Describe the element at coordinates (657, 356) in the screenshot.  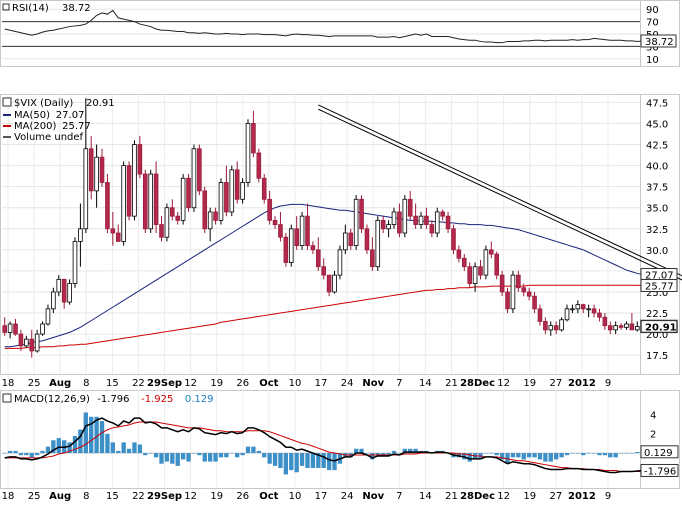
I see `price-tick-label: 17.5` at that location.